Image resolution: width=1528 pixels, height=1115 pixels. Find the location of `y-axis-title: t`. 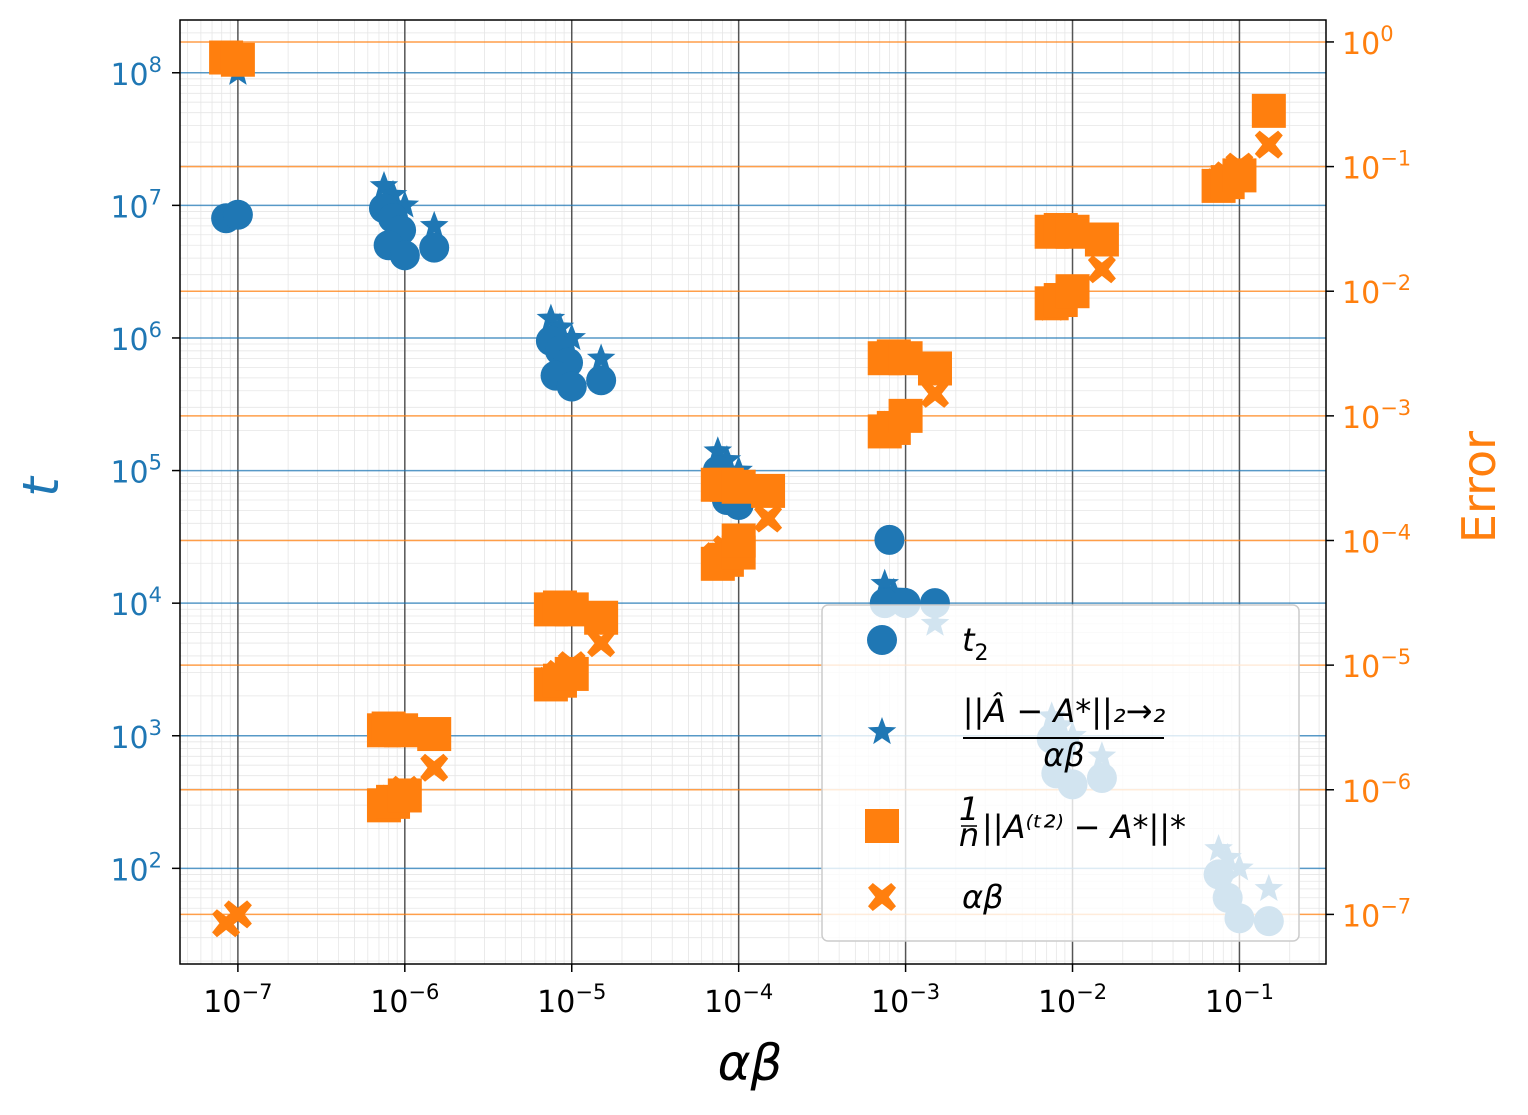

y-axis-title: t is located at coordinates (41, 486).